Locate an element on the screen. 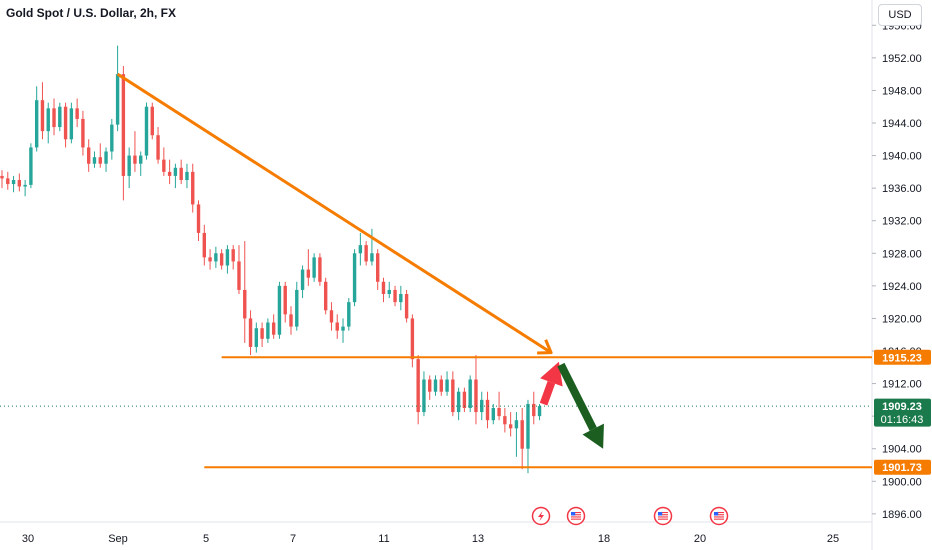  y-tick-label: 1948.00 is located at coordinates (902, 91).